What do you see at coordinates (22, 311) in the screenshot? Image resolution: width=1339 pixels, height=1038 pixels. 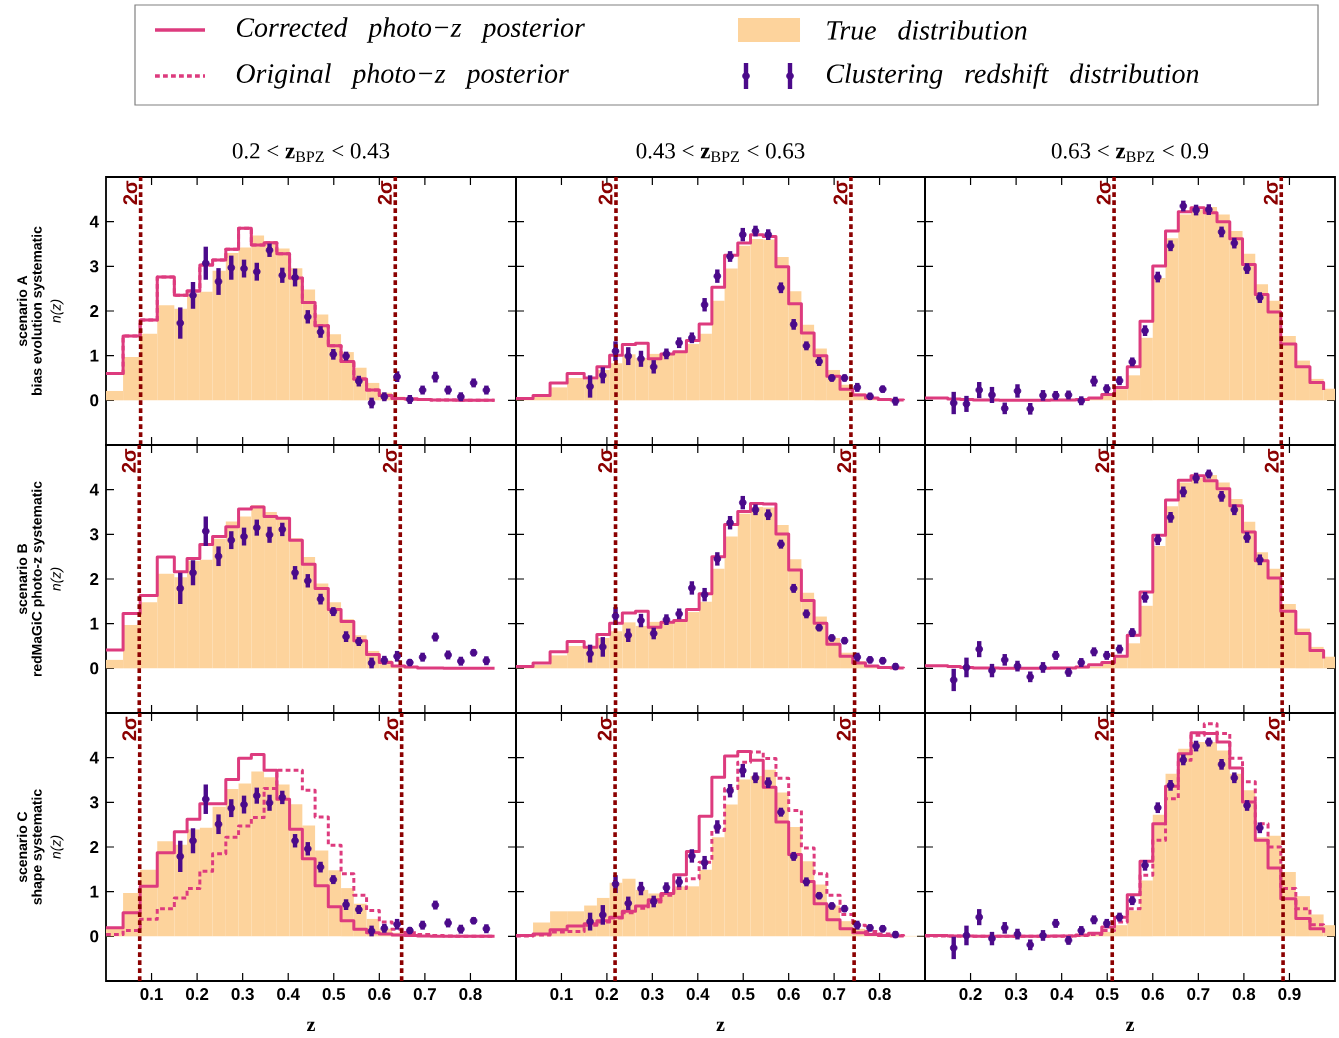 I see `text: scenario A` at bounding box center [22, 311].